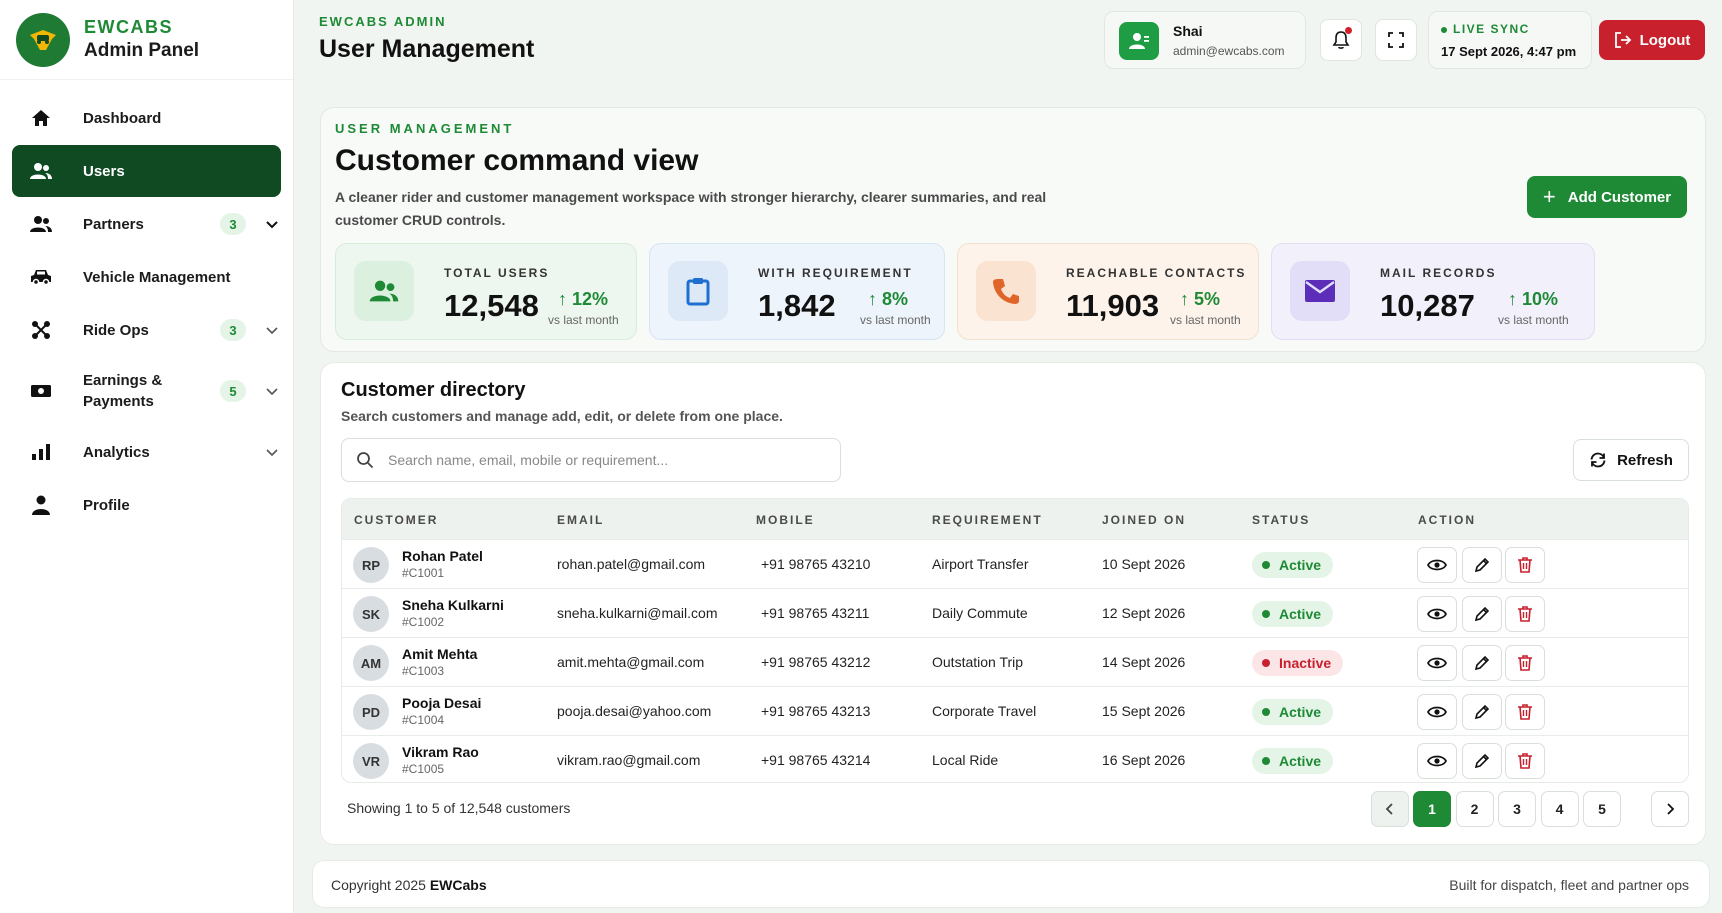  Describe the element at coordinates (1549, 196) in the screenshot. I see `plus-icon: +` at that location.